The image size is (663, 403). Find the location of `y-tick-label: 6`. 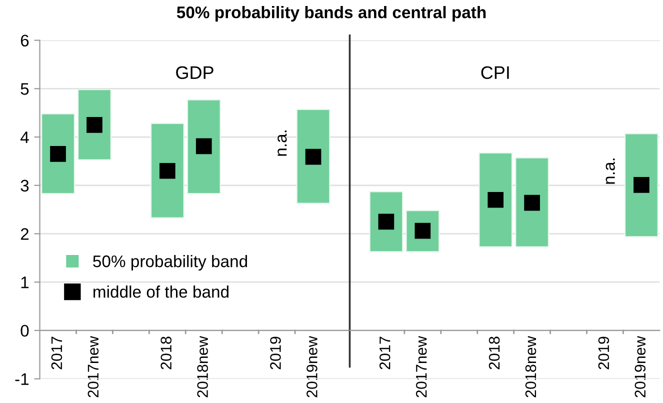

y-tick-label: 6 is located at coordinates (24, 40).